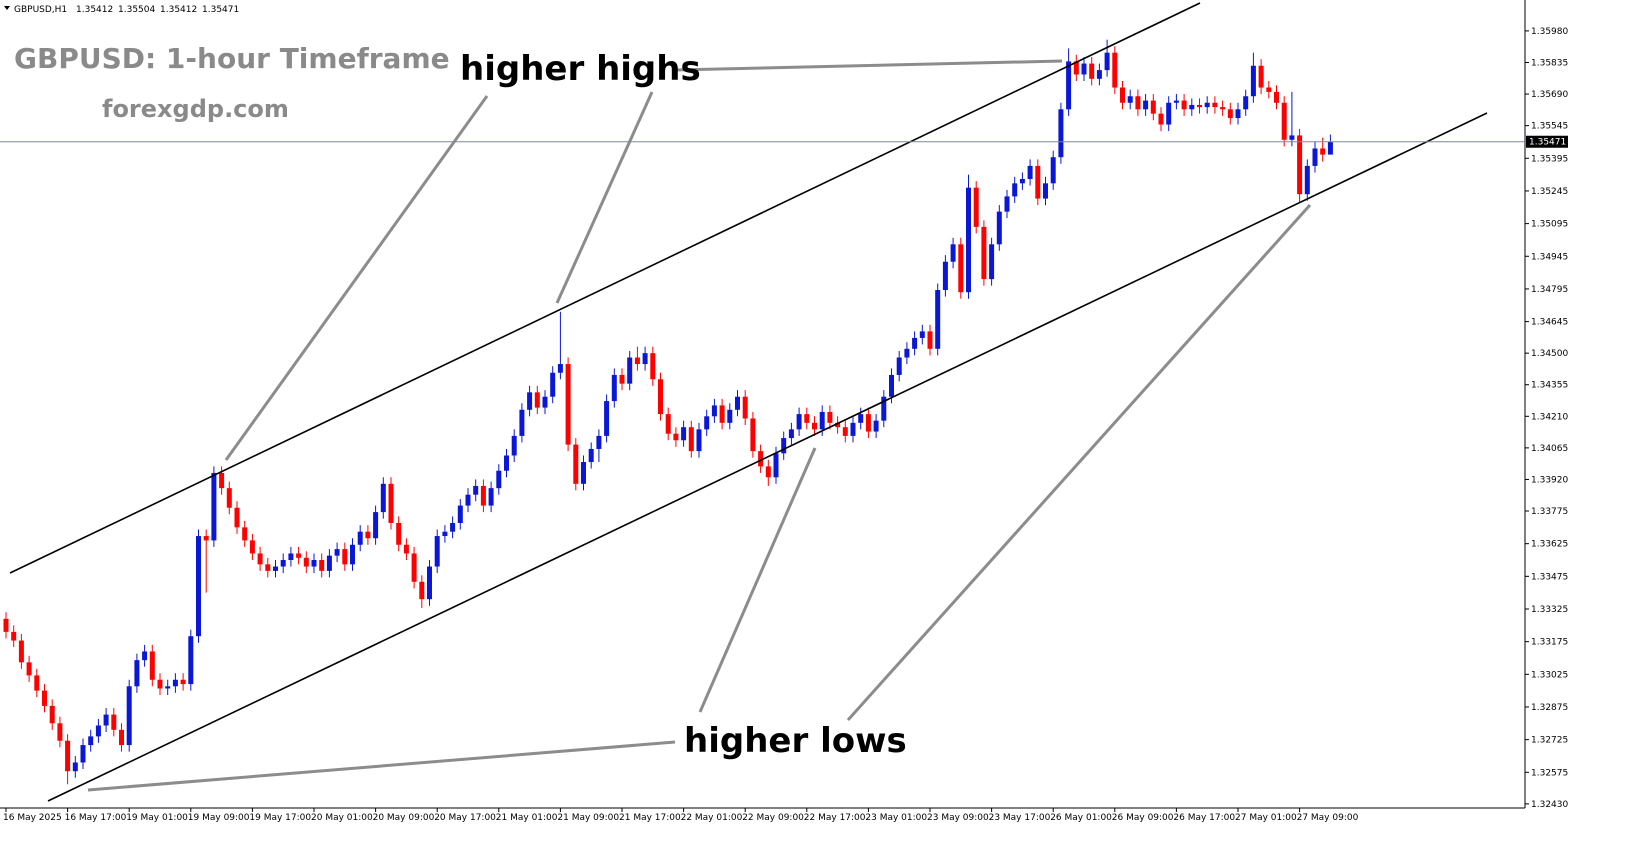 This screenshot has width=1631, height=861. I want to click on x-tick-label: 23 May 17:00, so click(1020, 818).